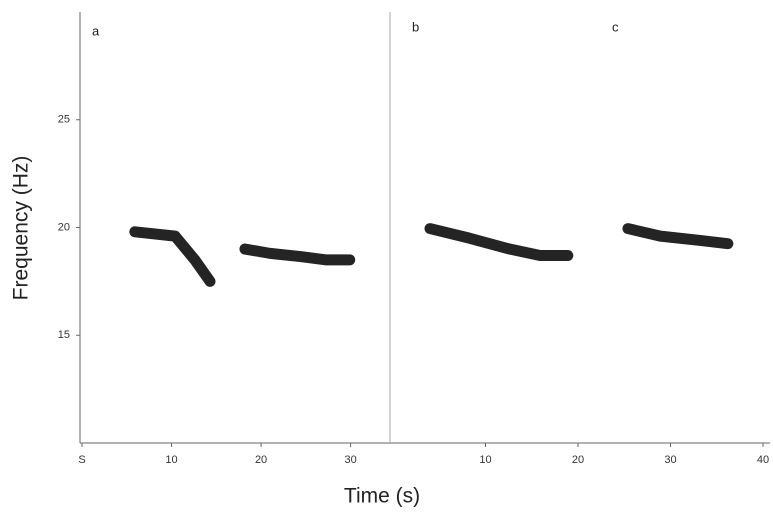  What do you see at coordinates (415, 26) in the screenshot?
I see `panel-label: b` at bounding box center [415, 26].